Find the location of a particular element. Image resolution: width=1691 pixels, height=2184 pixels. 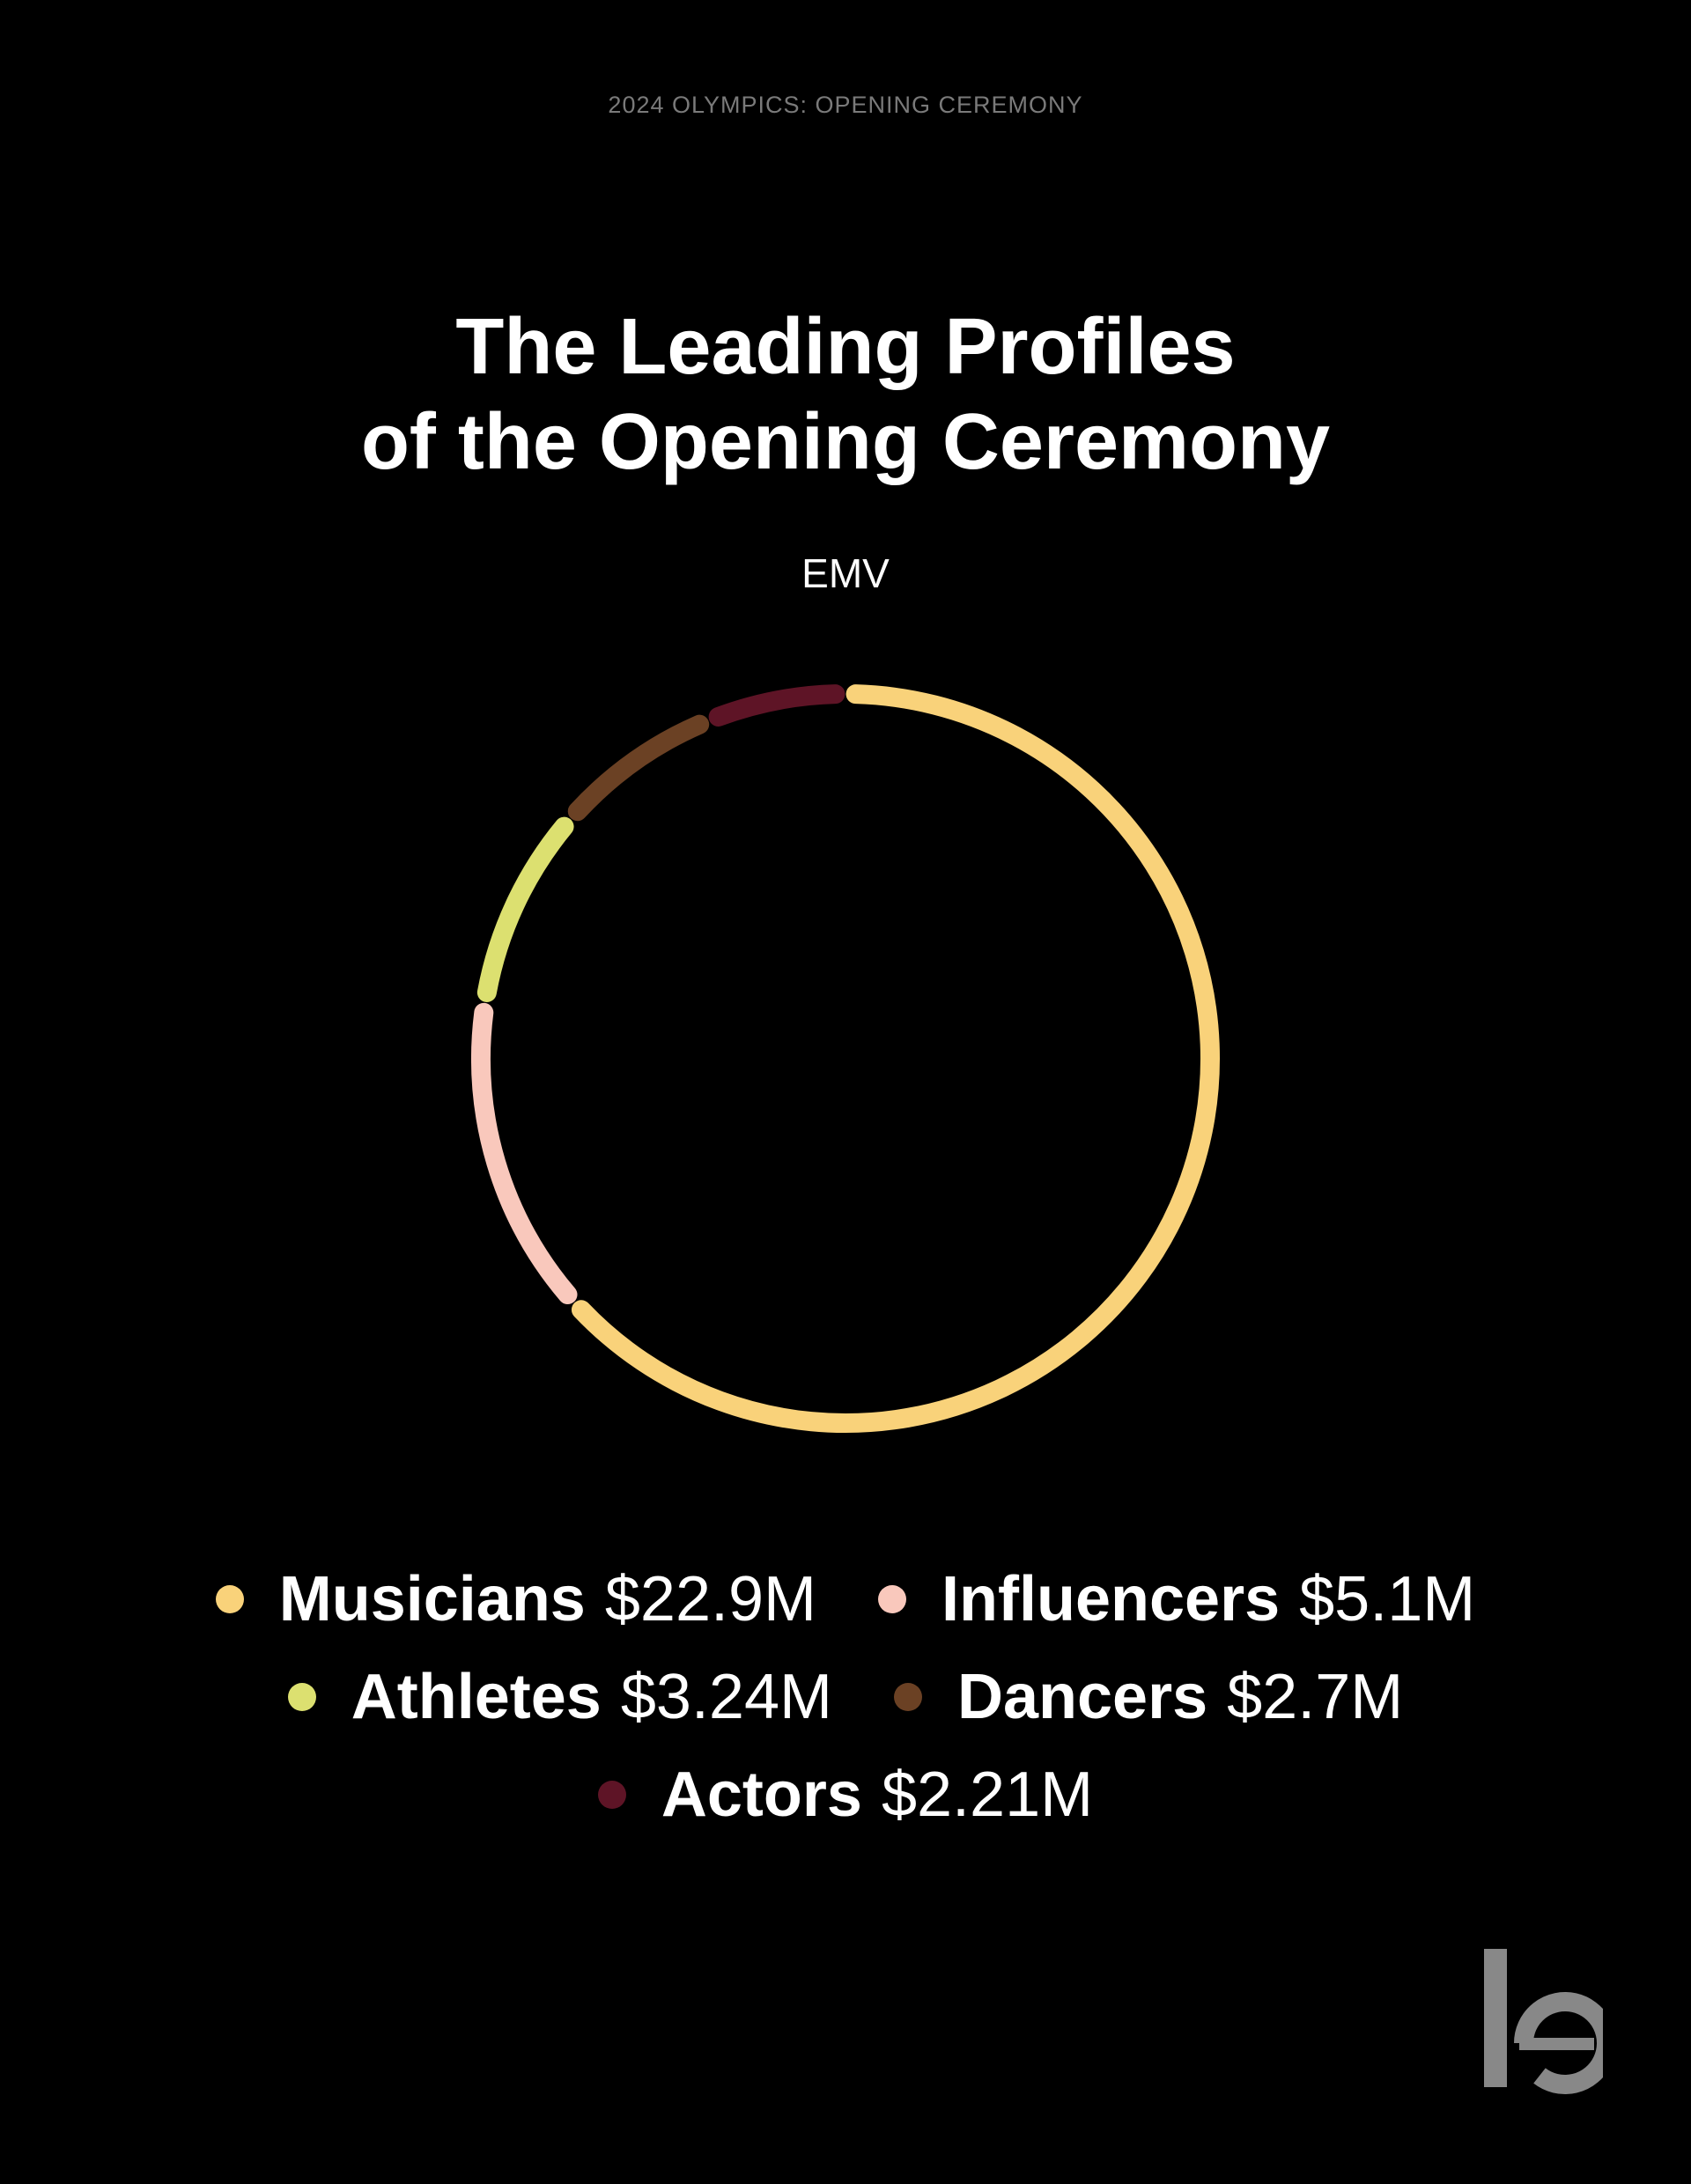

donut-slice-musicians is located at coordinates (895, 1058).